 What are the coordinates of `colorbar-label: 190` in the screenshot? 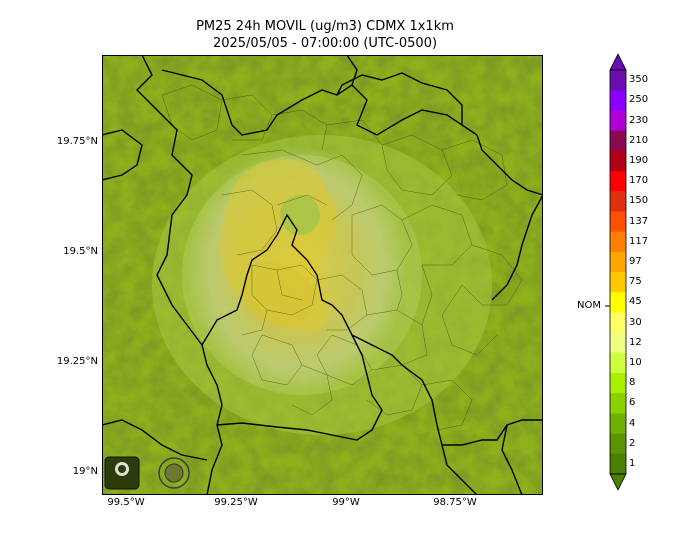 It's located at (639, 160).